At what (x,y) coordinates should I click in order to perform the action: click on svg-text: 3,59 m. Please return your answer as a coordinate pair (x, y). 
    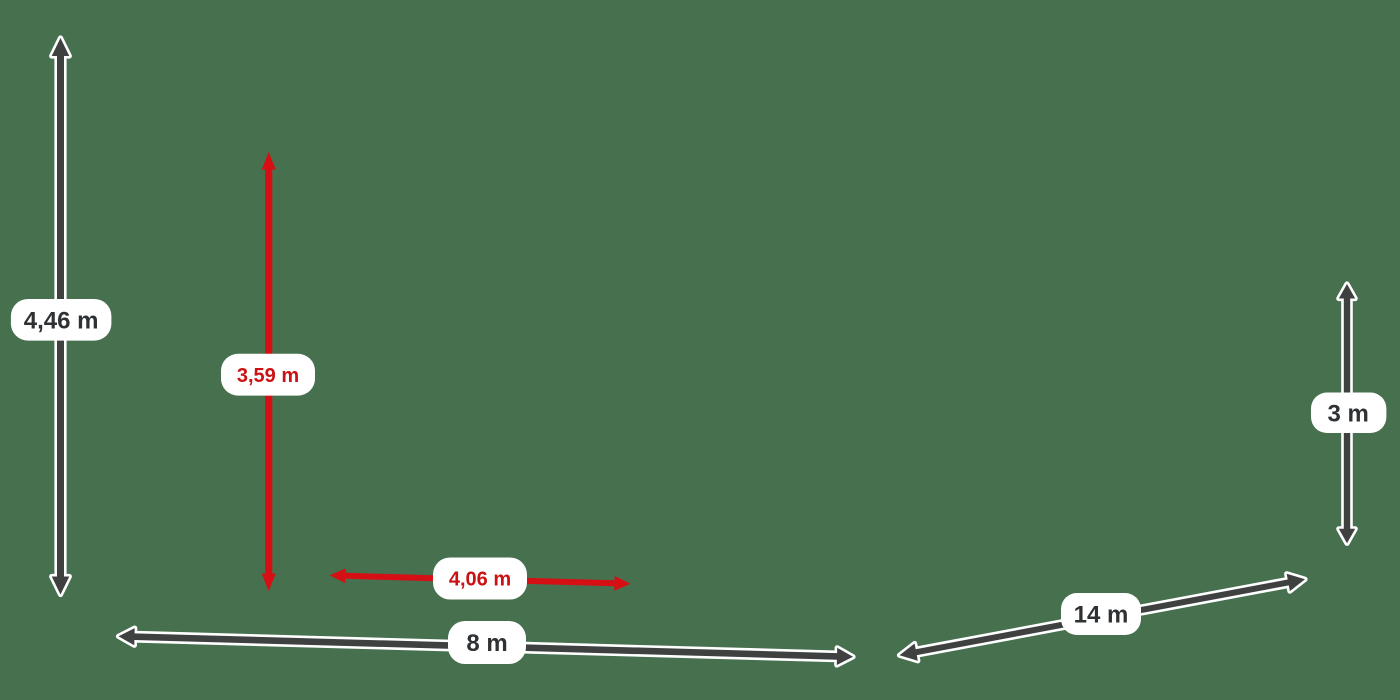
    Looking at the image, I should click on (268, 376).